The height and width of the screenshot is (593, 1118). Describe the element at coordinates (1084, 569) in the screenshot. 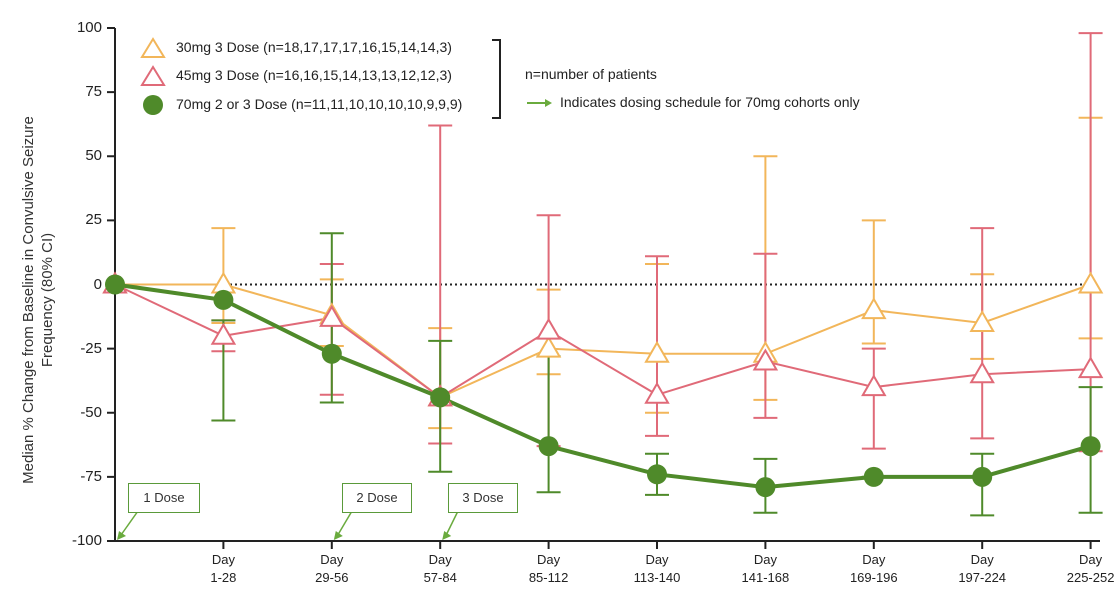

I see `x-tick-label: Day 225-252` at that location.